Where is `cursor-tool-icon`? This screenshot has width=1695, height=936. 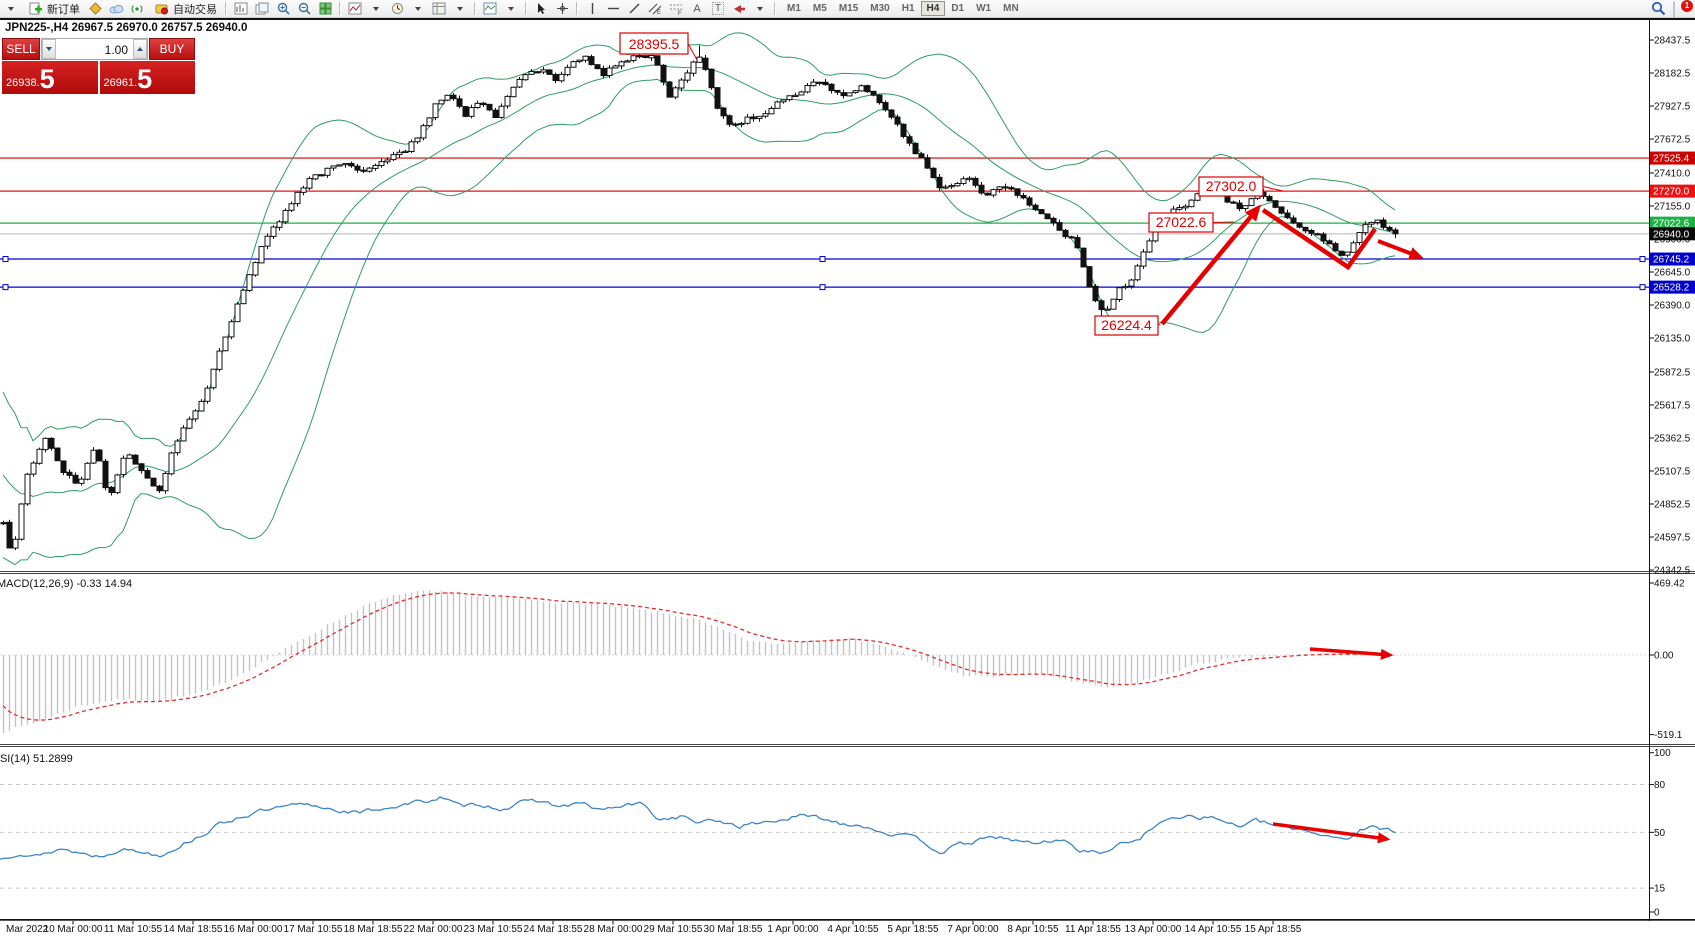
cursor-tool-icon is located at coordinates (541, 8).